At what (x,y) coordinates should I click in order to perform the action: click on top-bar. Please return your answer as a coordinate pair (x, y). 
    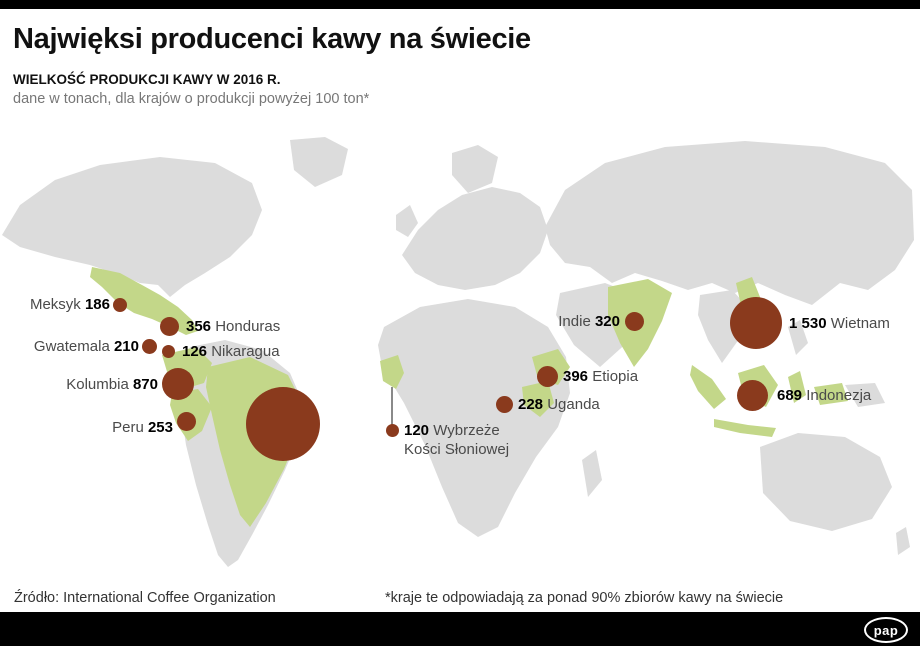
    Looking at the image, I should click on (460, 4).